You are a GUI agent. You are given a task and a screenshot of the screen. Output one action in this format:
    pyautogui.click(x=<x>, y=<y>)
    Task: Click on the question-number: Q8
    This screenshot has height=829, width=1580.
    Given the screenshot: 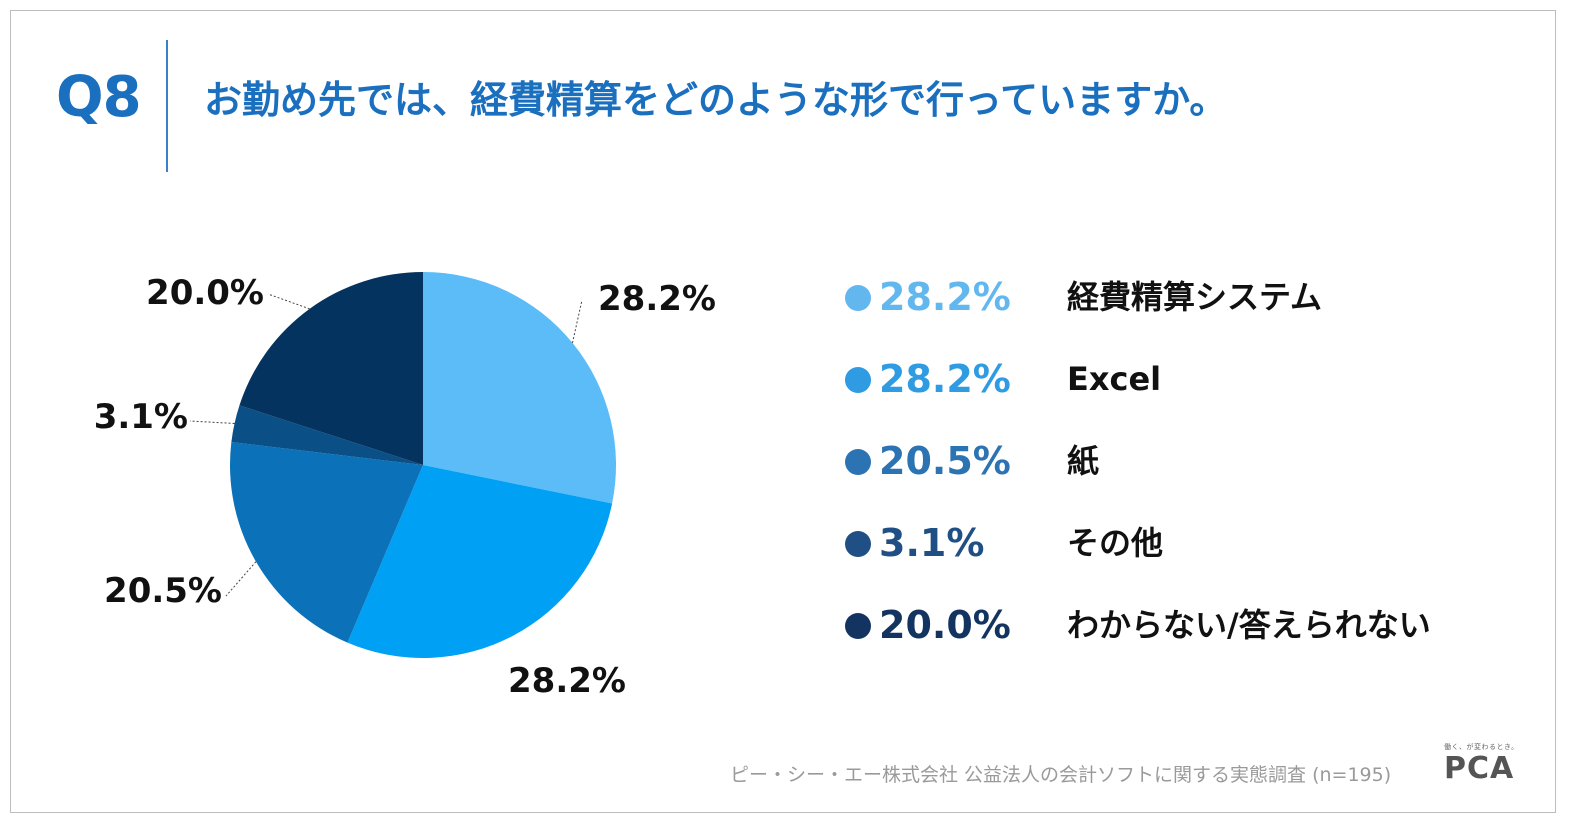 What is the action you would take?
    pyautogui.click(x=99, y=97)
    